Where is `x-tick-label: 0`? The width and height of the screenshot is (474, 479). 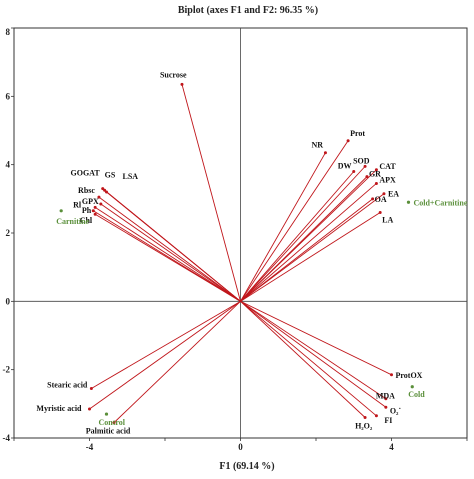
x-tick-label: 0 is located at coordinates (240, 447).